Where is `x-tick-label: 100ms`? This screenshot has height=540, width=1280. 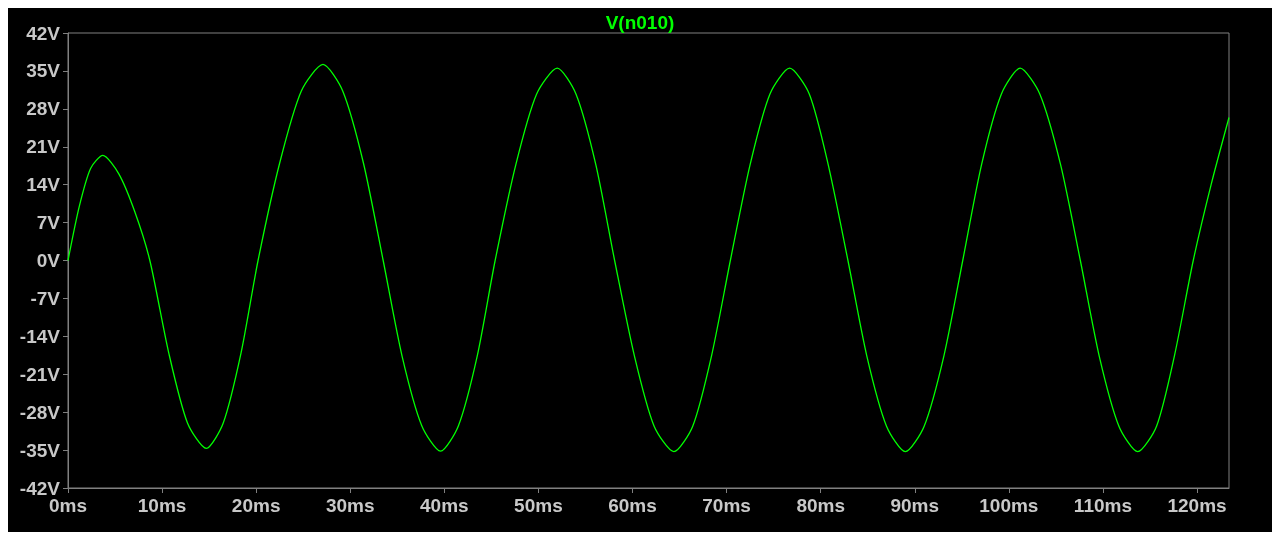 x-tick-label: 100ms is located at coordinates (1009, 505).